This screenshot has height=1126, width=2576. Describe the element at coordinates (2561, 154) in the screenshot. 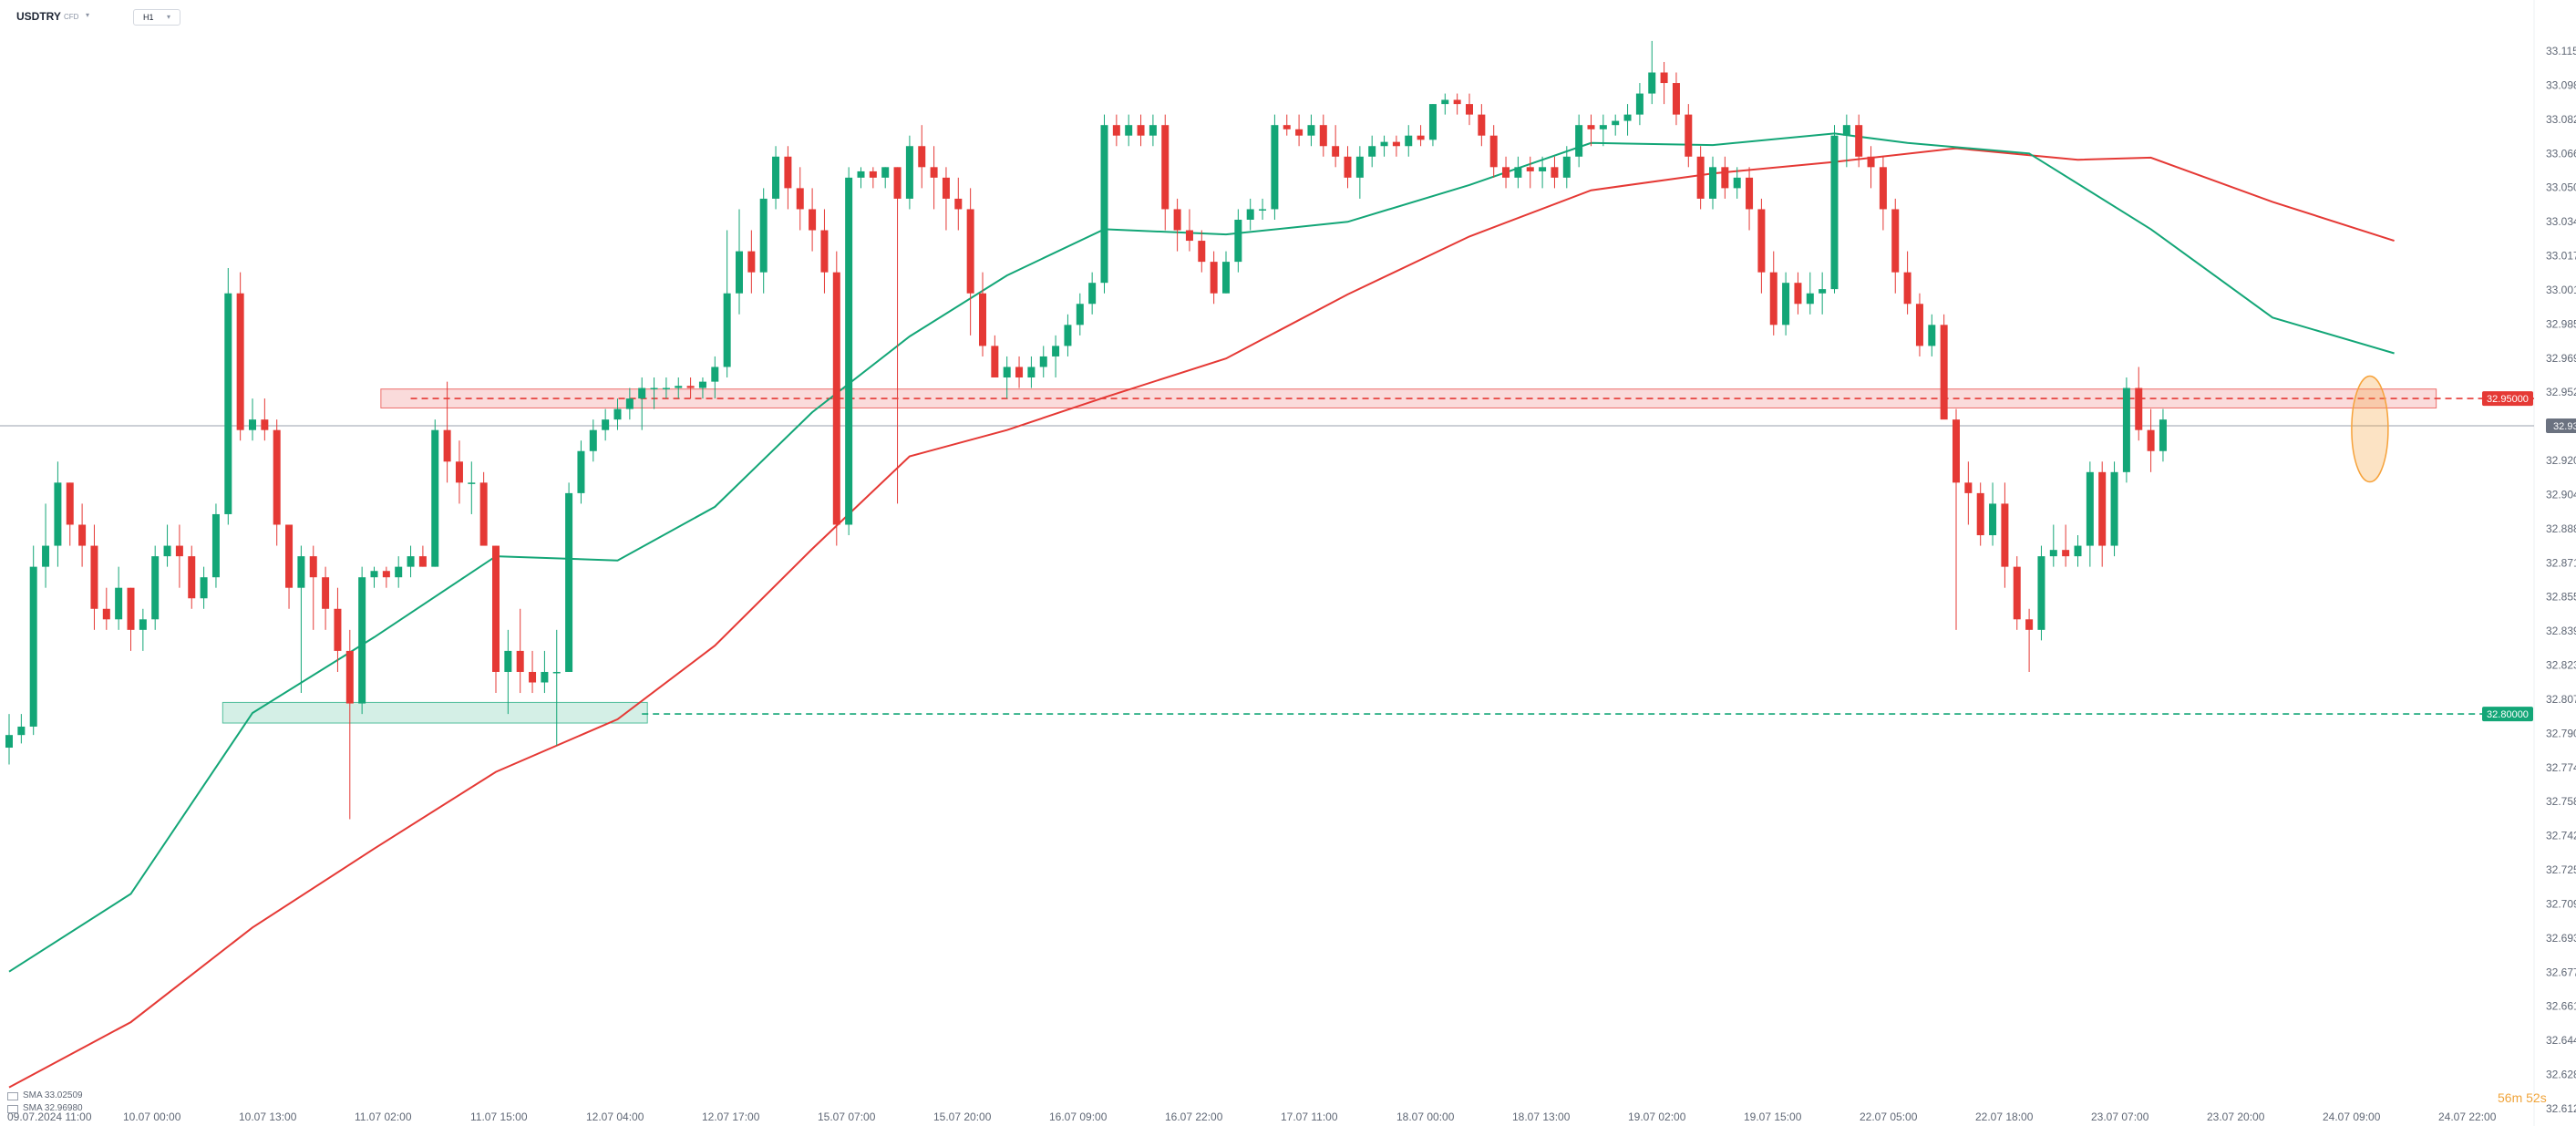

I see `y-tick-label: 33.06653` at that location.